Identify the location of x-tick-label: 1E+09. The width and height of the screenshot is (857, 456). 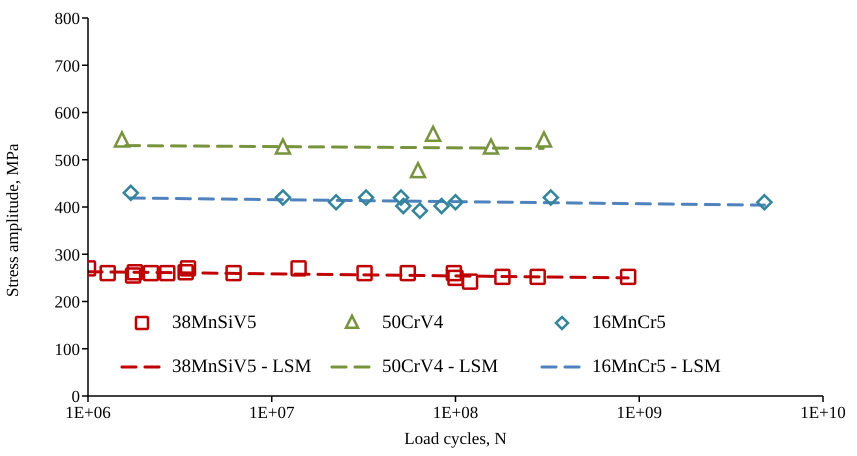
(639, 412).